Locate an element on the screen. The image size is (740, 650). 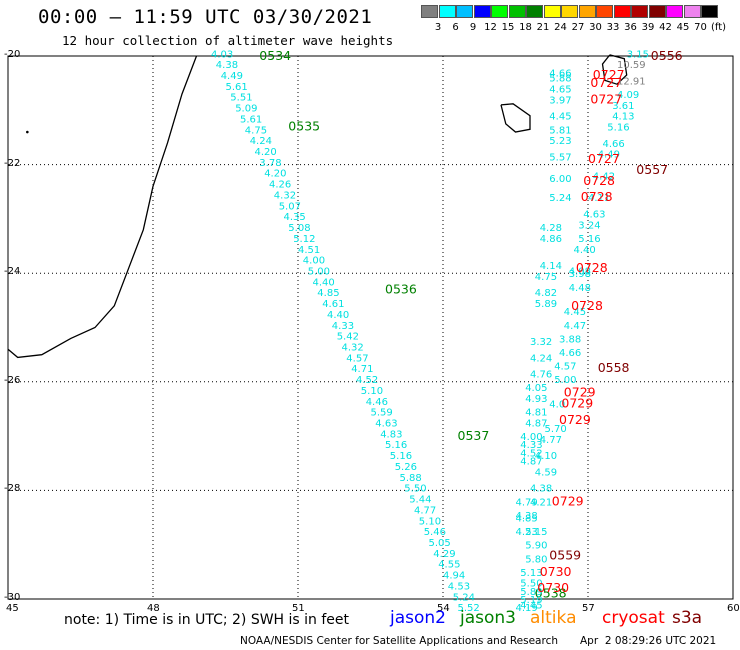
legend-label: 15 is located at coordinates (508, 27).